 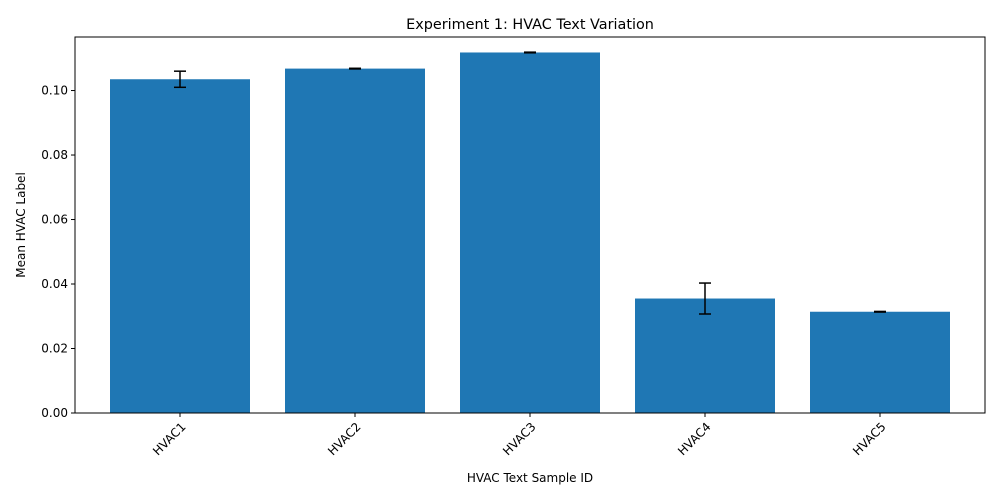 What do you see at coordinates (530, 52) in the screenshot?
I see `error-bar-hvac3` at bounding box center [530, 52].